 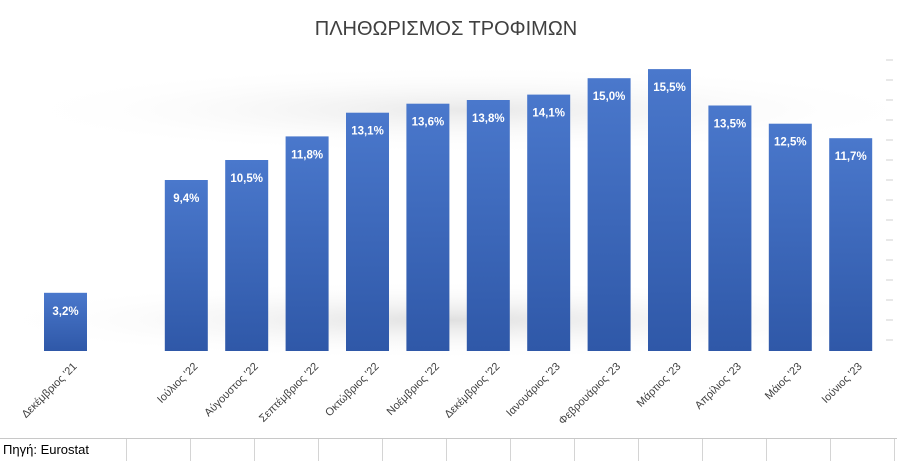 What do you see at coordinates (718, 386) in the screenshot?
I see `x-tick-label: Απρίλιος '23` at bounding box center [718, 386].